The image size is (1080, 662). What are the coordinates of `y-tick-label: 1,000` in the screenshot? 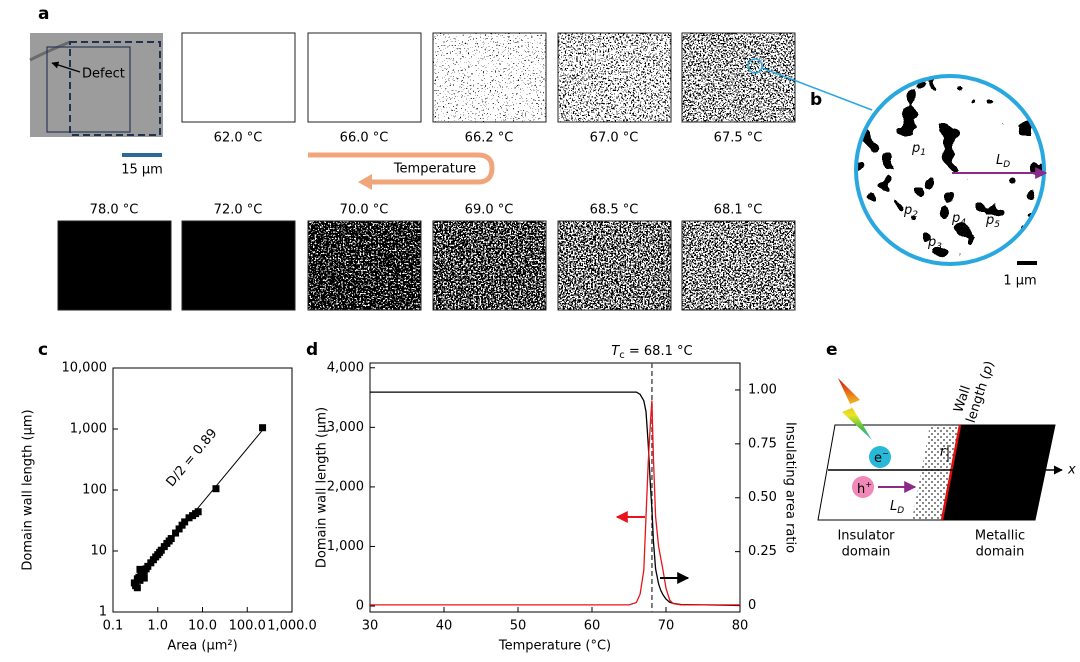 It's located at (88, 429).